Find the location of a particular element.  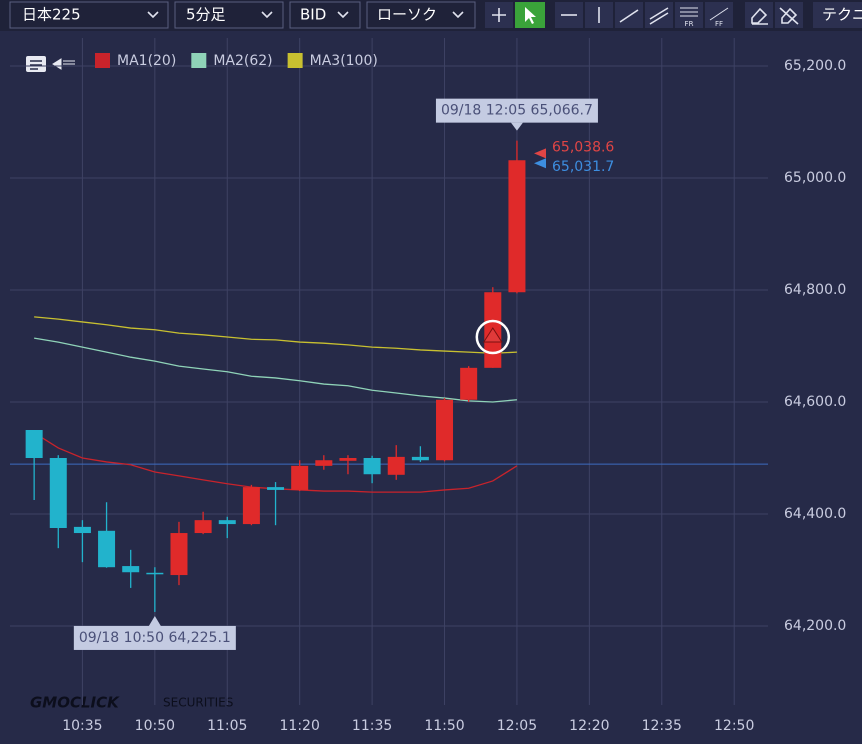

comment-icon is located at coordinates (36, 64).